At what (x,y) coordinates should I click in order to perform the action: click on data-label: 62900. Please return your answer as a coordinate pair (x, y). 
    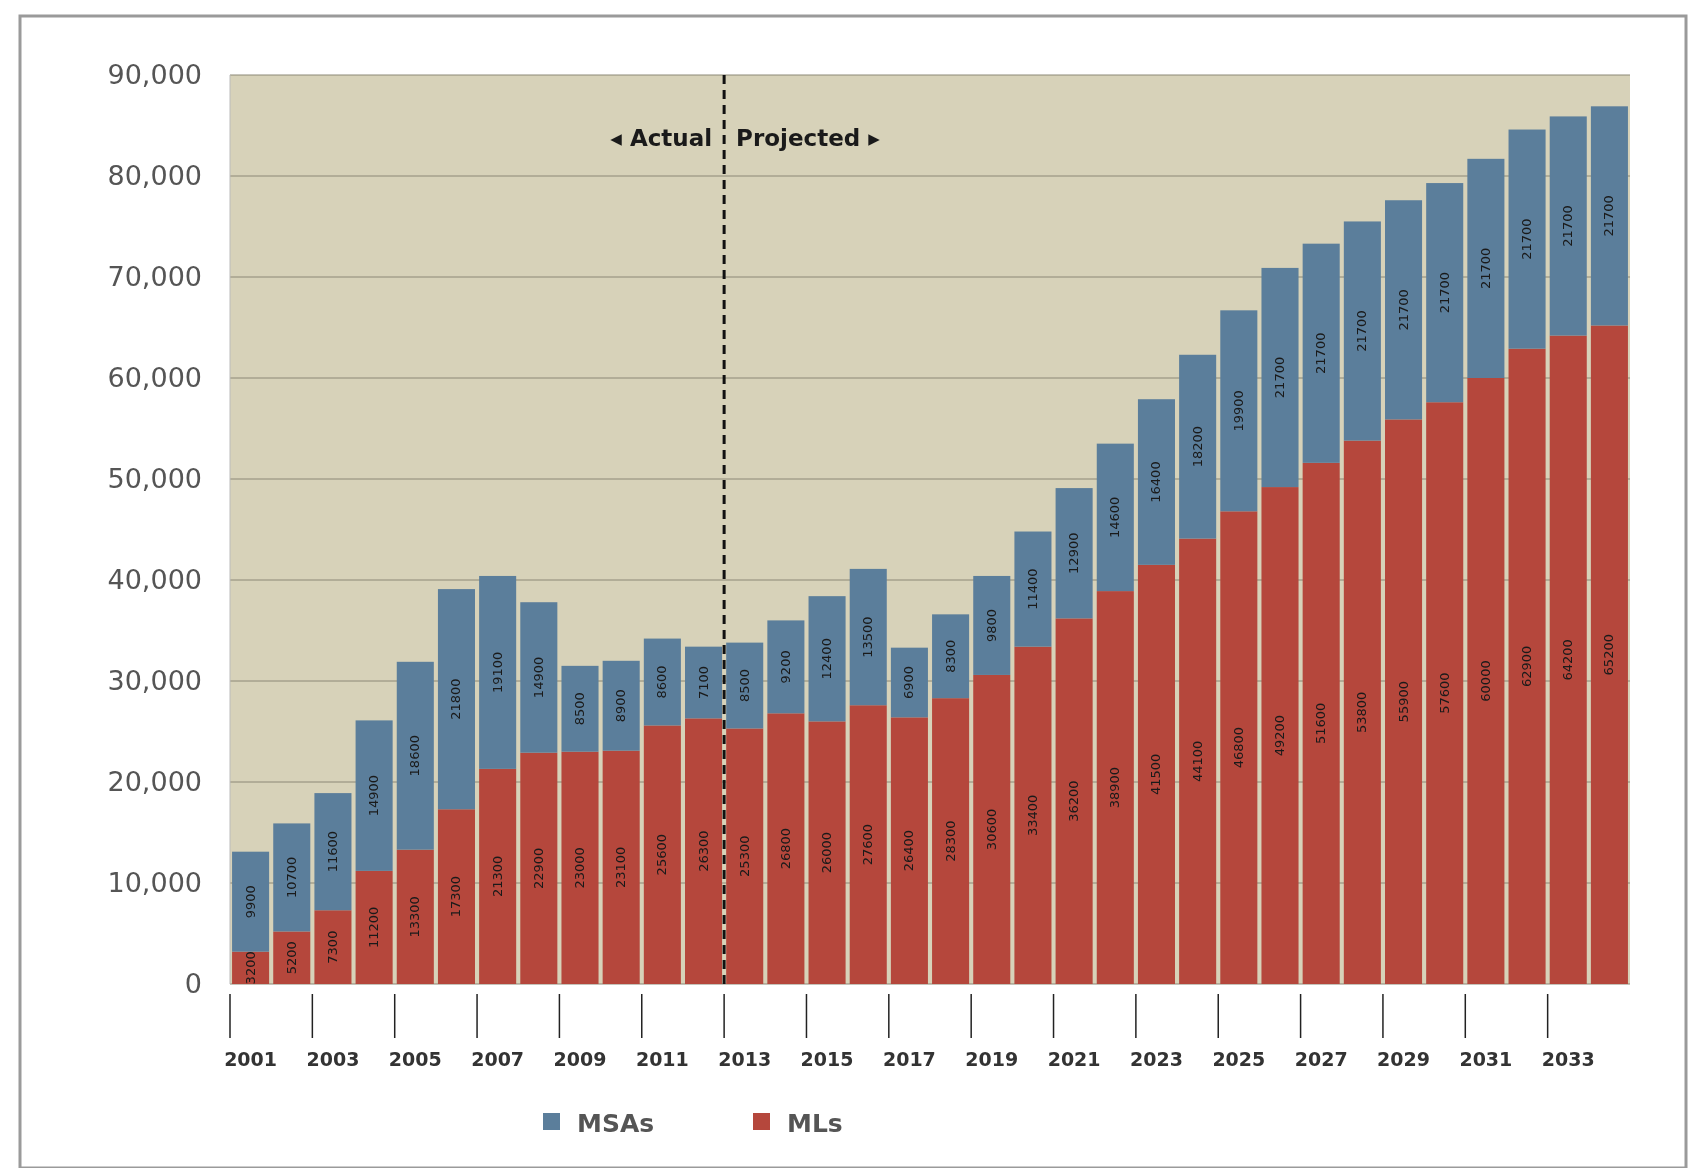
    Looking at the image, I should click on (1527, 666).